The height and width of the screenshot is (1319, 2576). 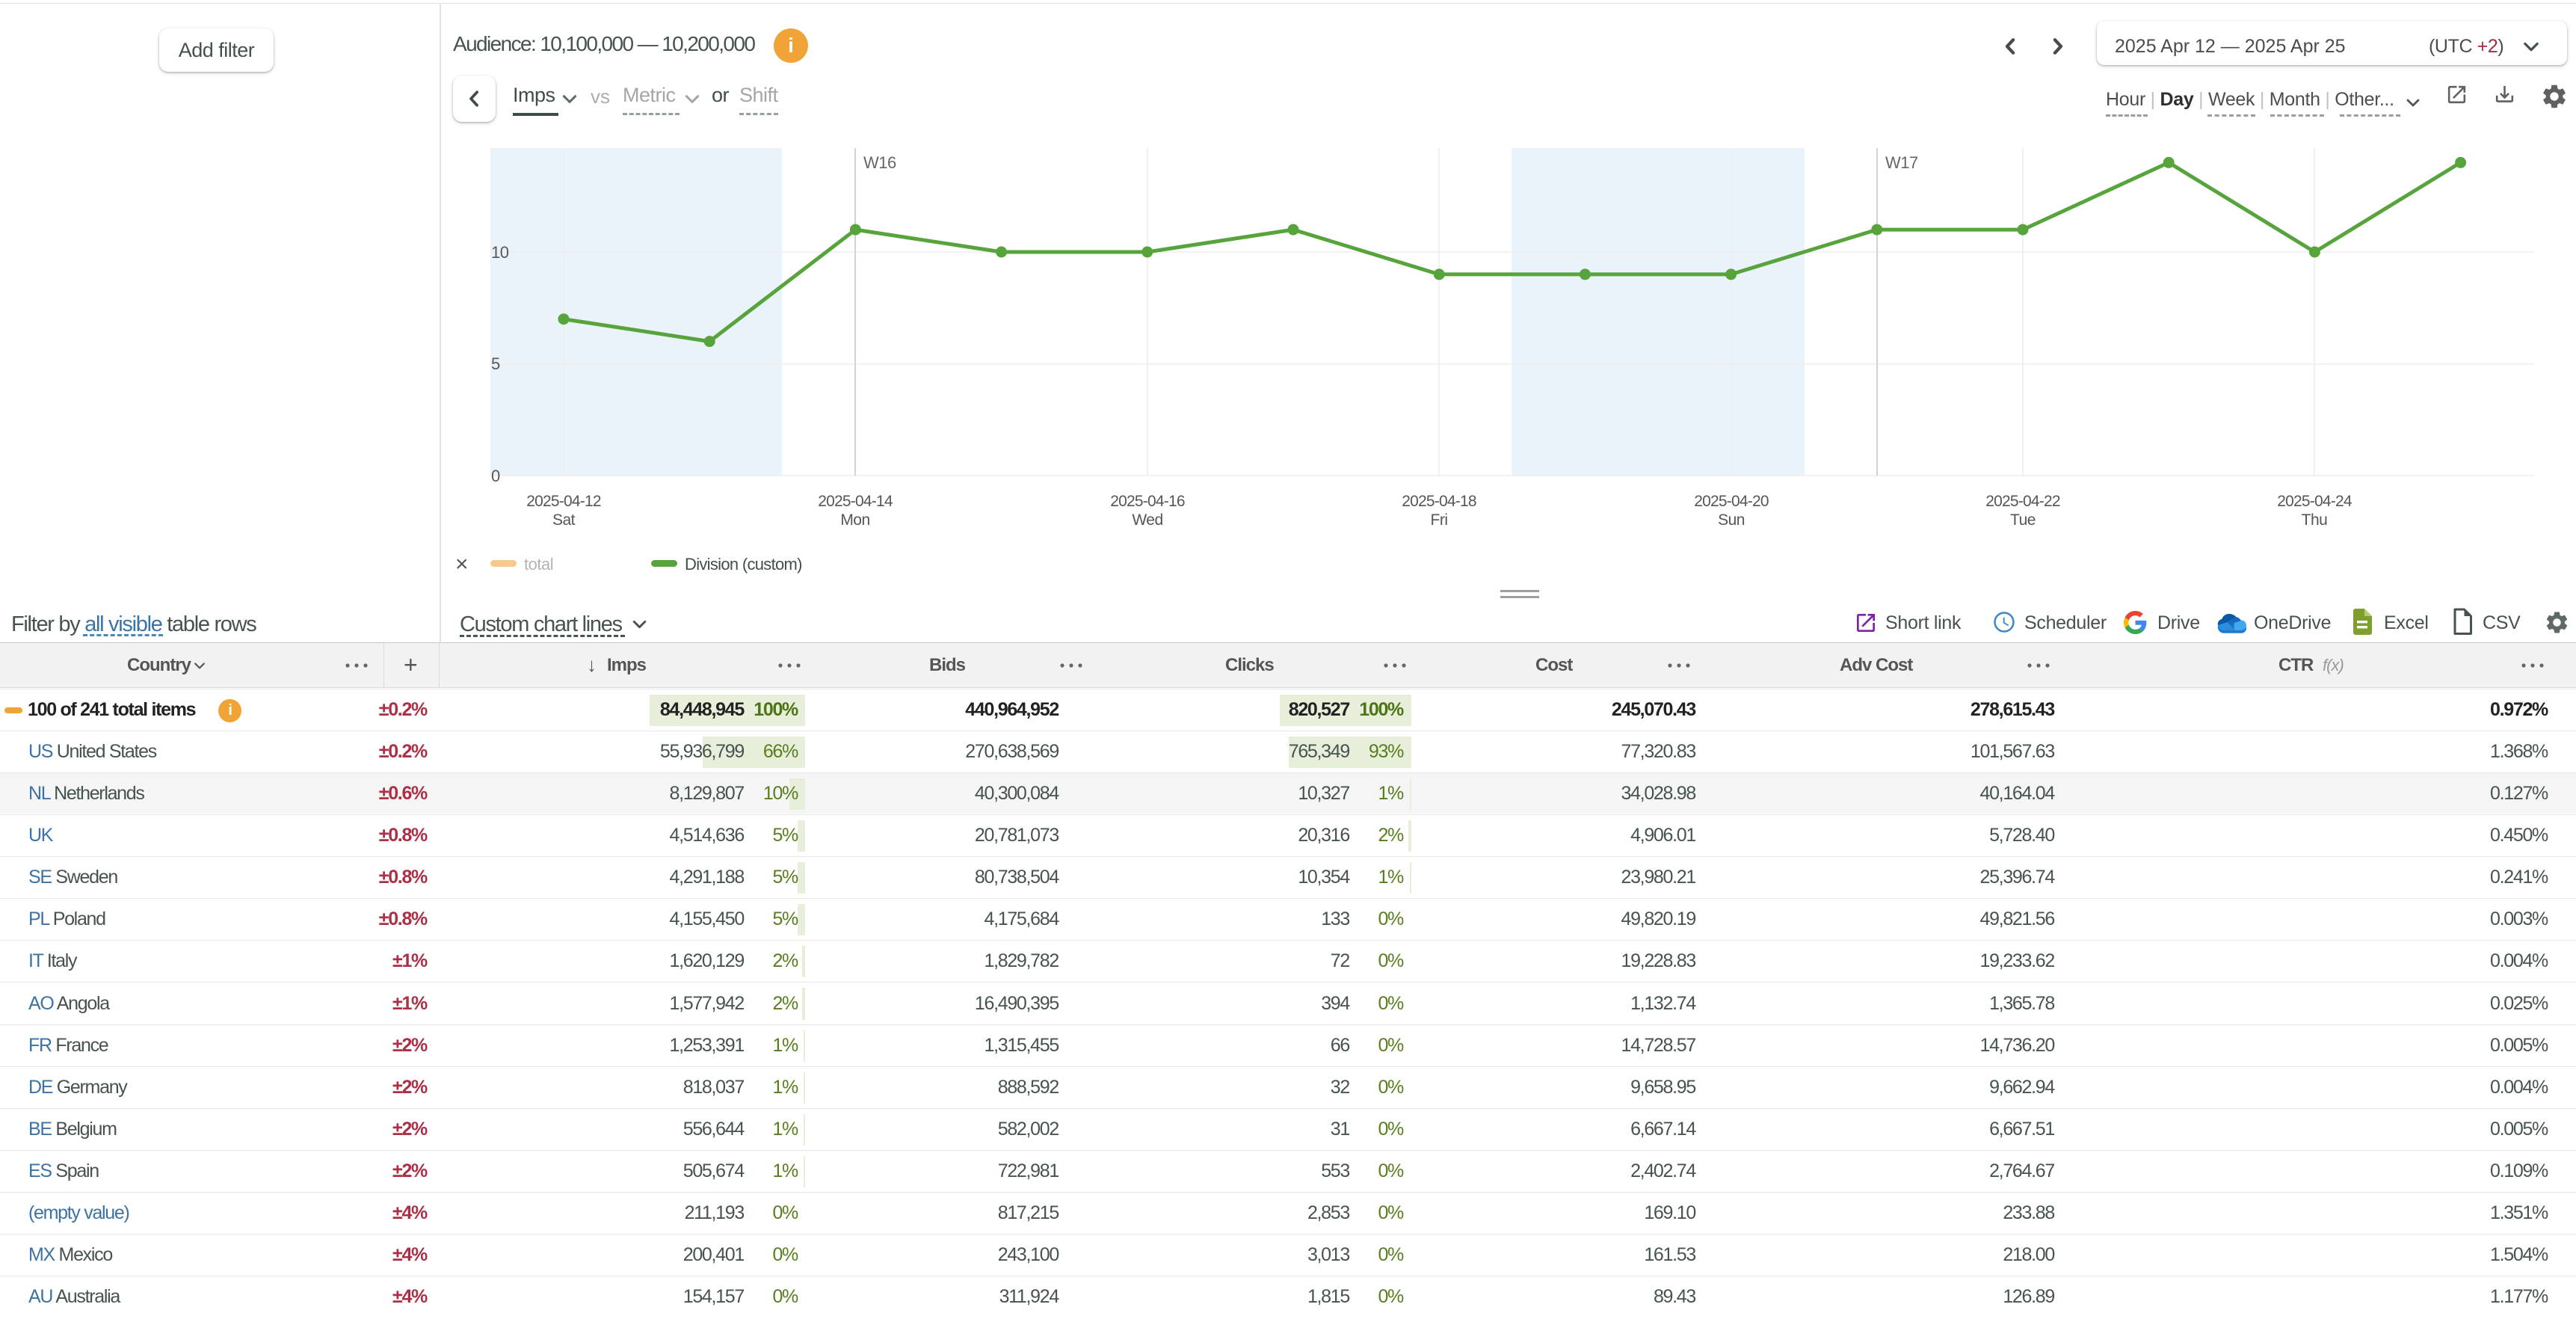 I want to click on svg-text: 2025-04-18, so click(x=1439, y=501).